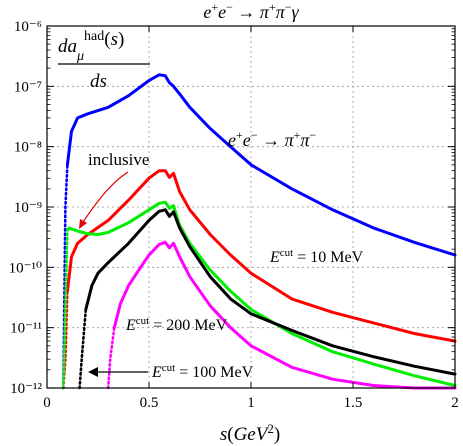 The width and height of the screenshot is (463, 446). Describe the element at coordinates (272, 139) in the screenshot. I see `annotation-blue: e+e− → π+π−` at that location.